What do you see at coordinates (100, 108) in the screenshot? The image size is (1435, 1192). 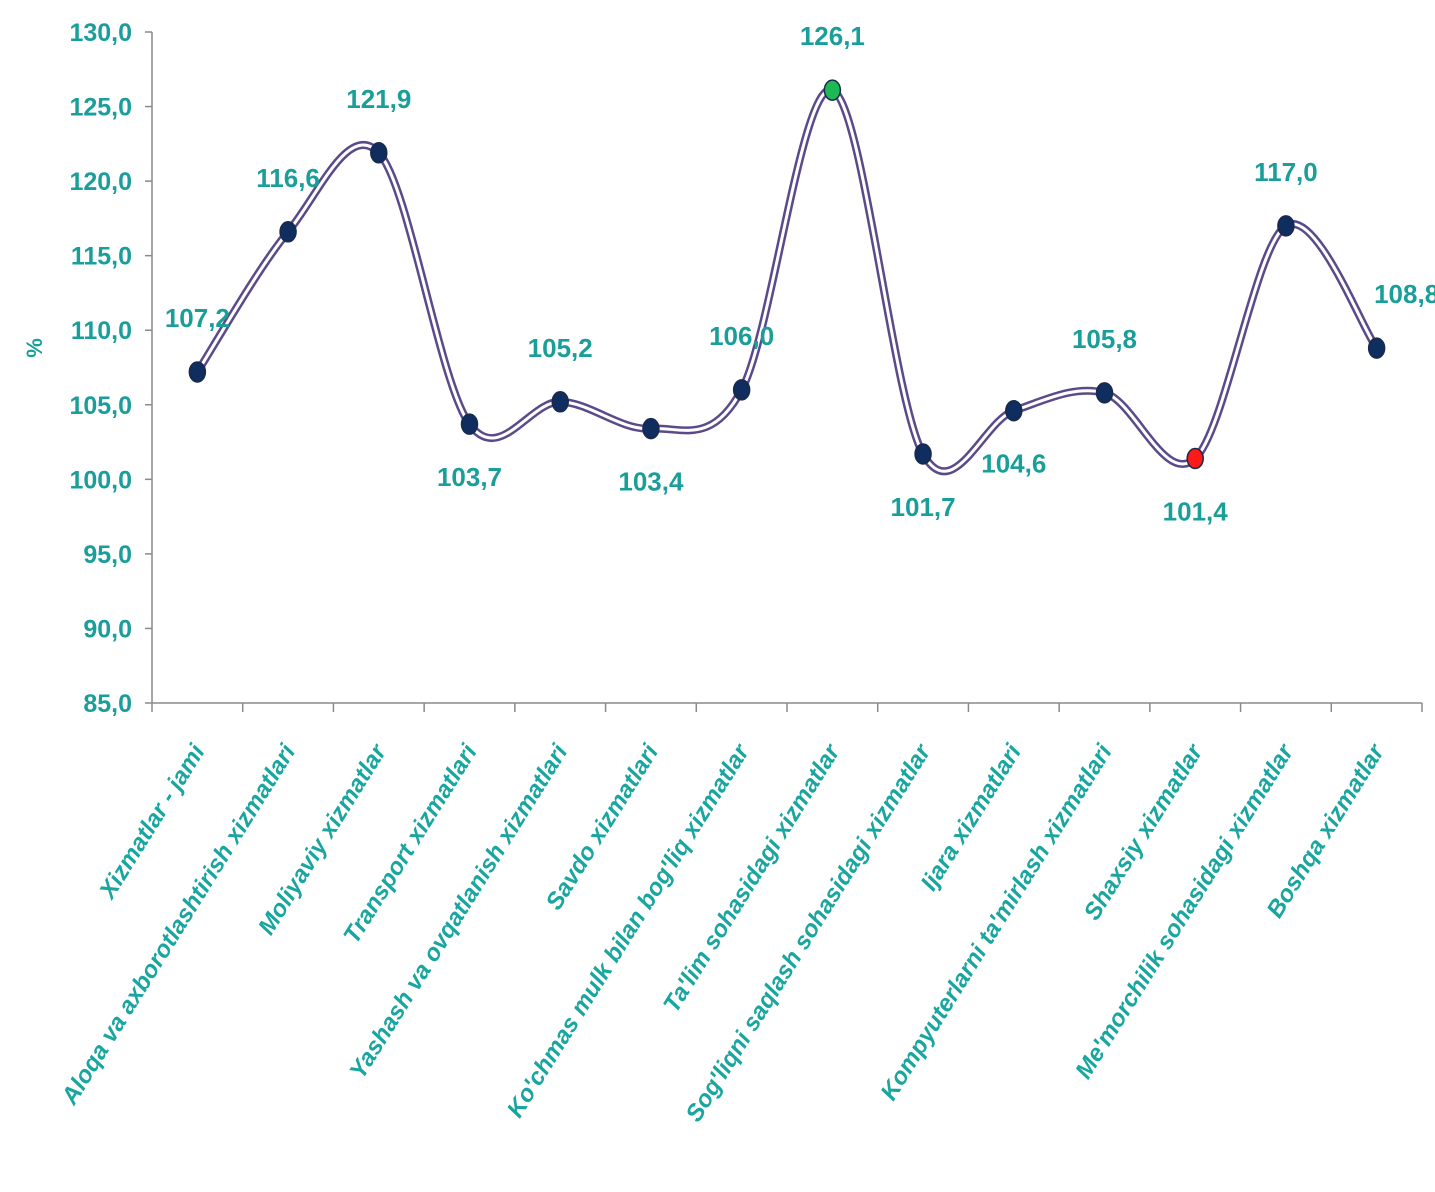 I see `y-tick-label: 125,0` at bounding box center [100, 108].